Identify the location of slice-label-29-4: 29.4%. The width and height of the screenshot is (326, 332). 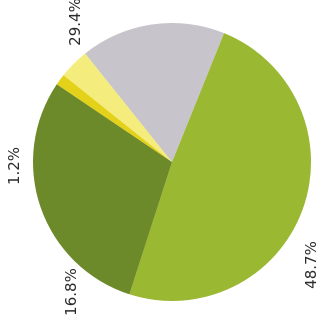
(75, 23).